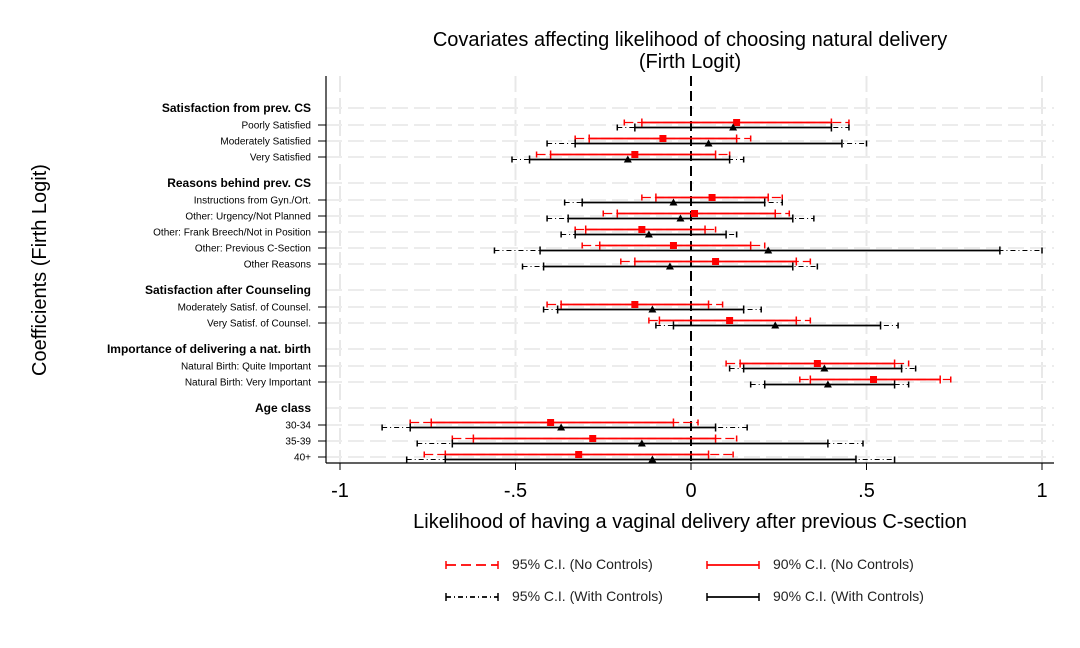 The height and width of the screenshot is (648, 1080). I want to click on row-label: Very Satisfied, so click(280, 158).